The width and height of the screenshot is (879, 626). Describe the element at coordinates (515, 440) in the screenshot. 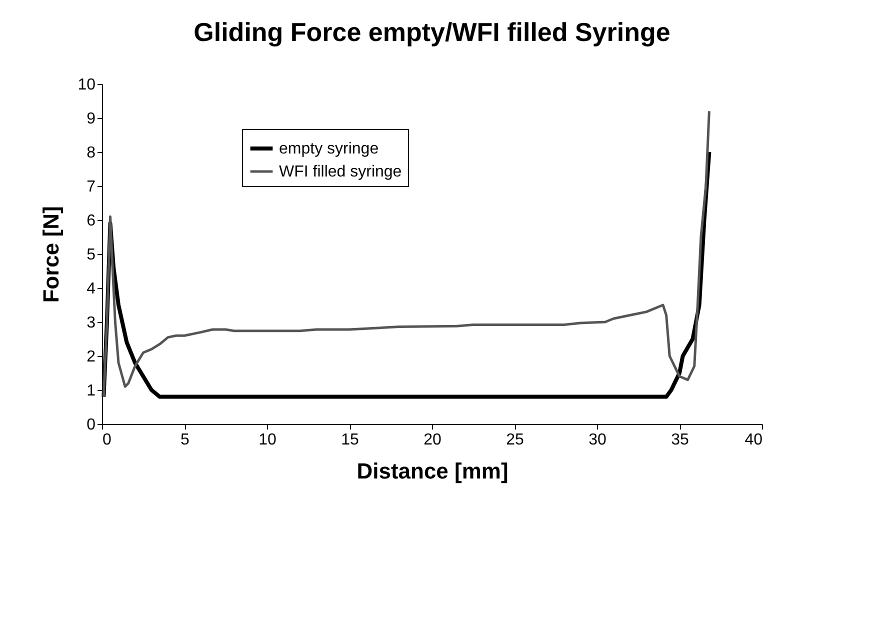

I see `x-tick-label: 25` at that location.